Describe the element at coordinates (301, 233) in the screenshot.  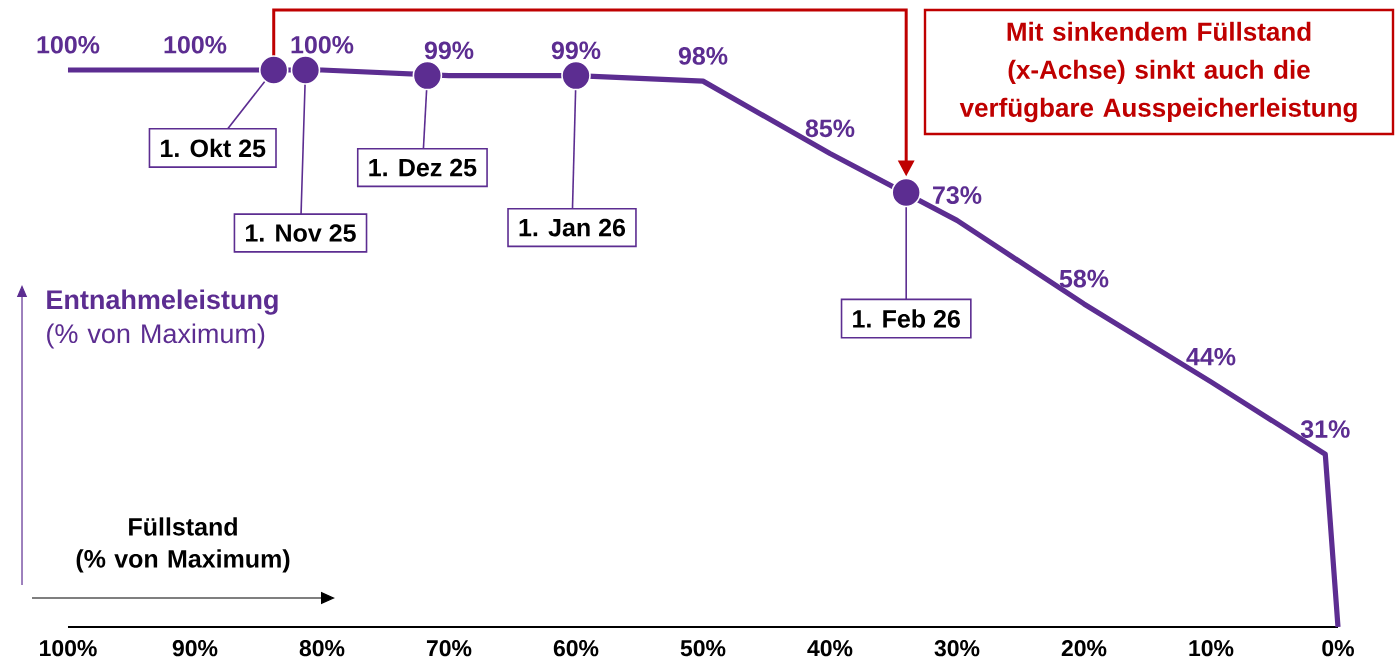
I see `annotation: 1. Nov 25` at that location.